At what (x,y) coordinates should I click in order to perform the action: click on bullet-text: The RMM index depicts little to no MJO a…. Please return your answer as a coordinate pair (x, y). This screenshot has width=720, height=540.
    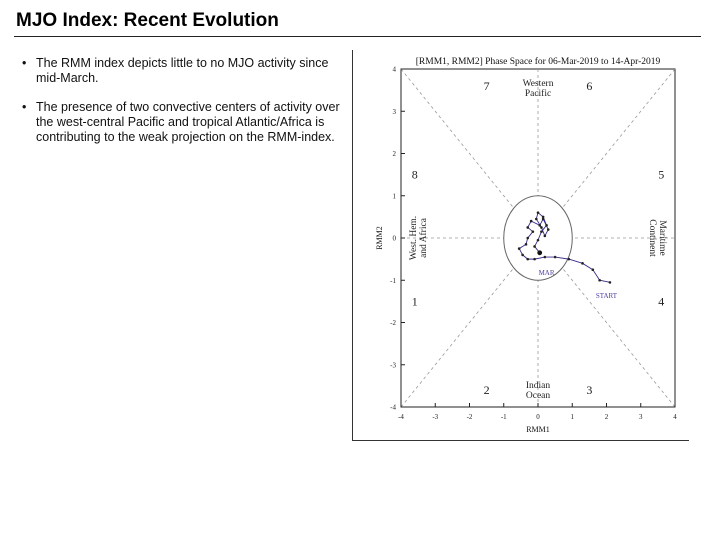
    Looking at the image, I should click on (182, 70).